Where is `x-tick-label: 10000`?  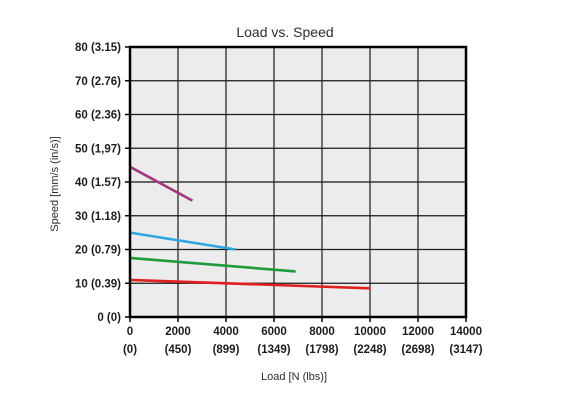
x-tick-label: 10000 is located at coordinates (370, 332).